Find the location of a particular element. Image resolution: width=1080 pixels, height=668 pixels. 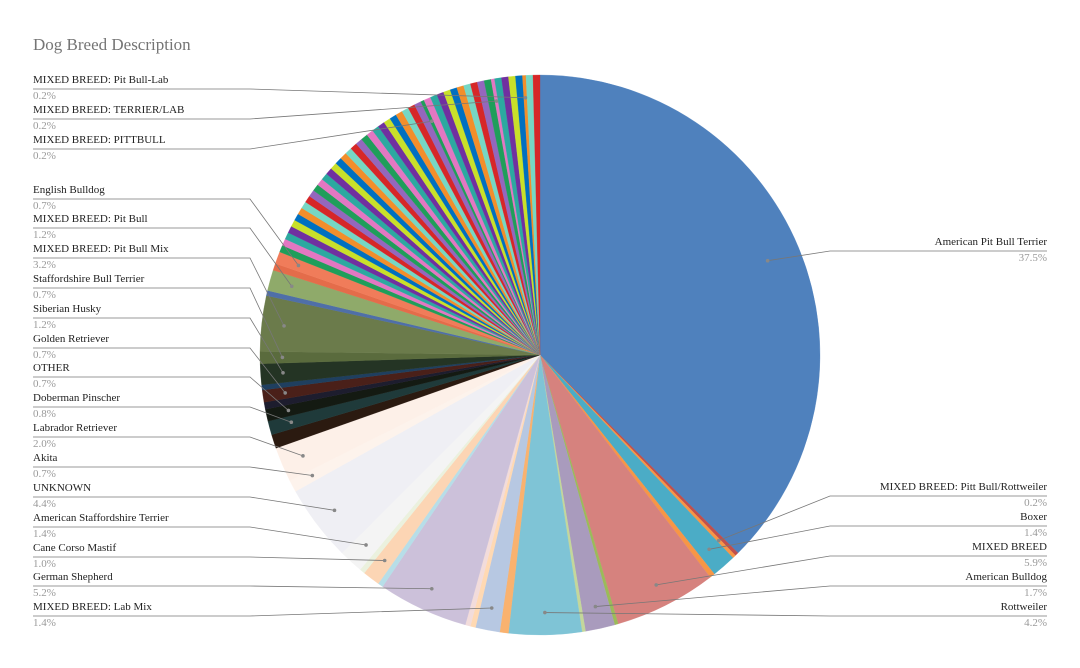

slice-value-label: 4.2% is located at coordinates (1035, 623).